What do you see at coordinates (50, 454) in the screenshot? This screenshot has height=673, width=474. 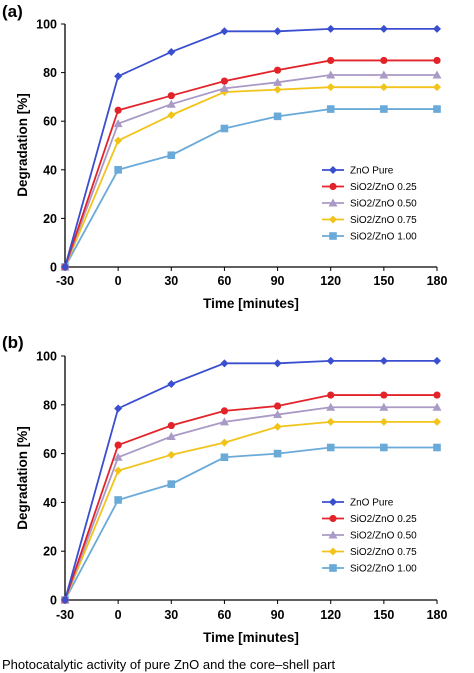 I see `y-tick-label: 60` at bounding box center [50, 454].